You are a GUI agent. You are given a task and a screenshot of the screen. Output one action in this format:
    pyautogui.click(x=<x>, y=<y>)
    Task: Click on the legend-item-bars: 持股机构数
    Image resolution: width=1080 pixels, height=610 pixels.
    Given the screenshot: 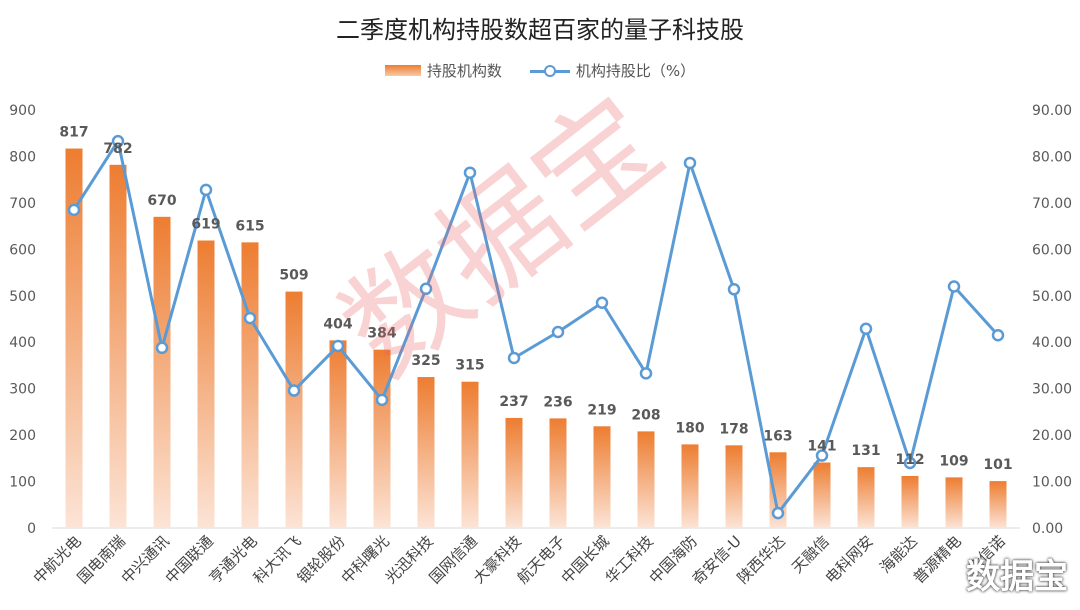 What is the action you would take?
    pyautogui.click(x=443, y=70)
    